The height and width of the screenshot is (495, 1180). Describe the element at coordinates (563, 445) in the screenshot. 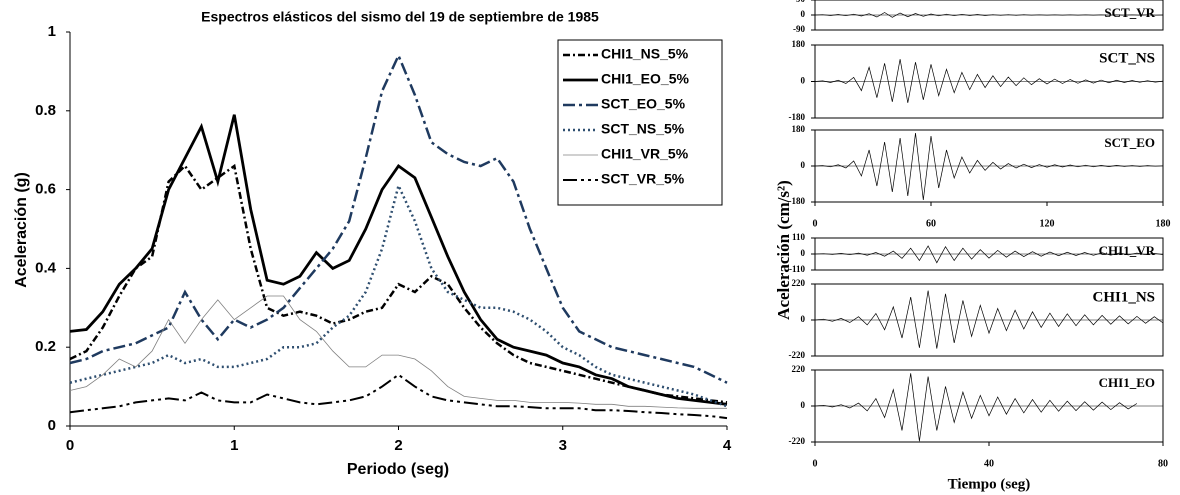

I see `x-tick-label: 3` at that location.